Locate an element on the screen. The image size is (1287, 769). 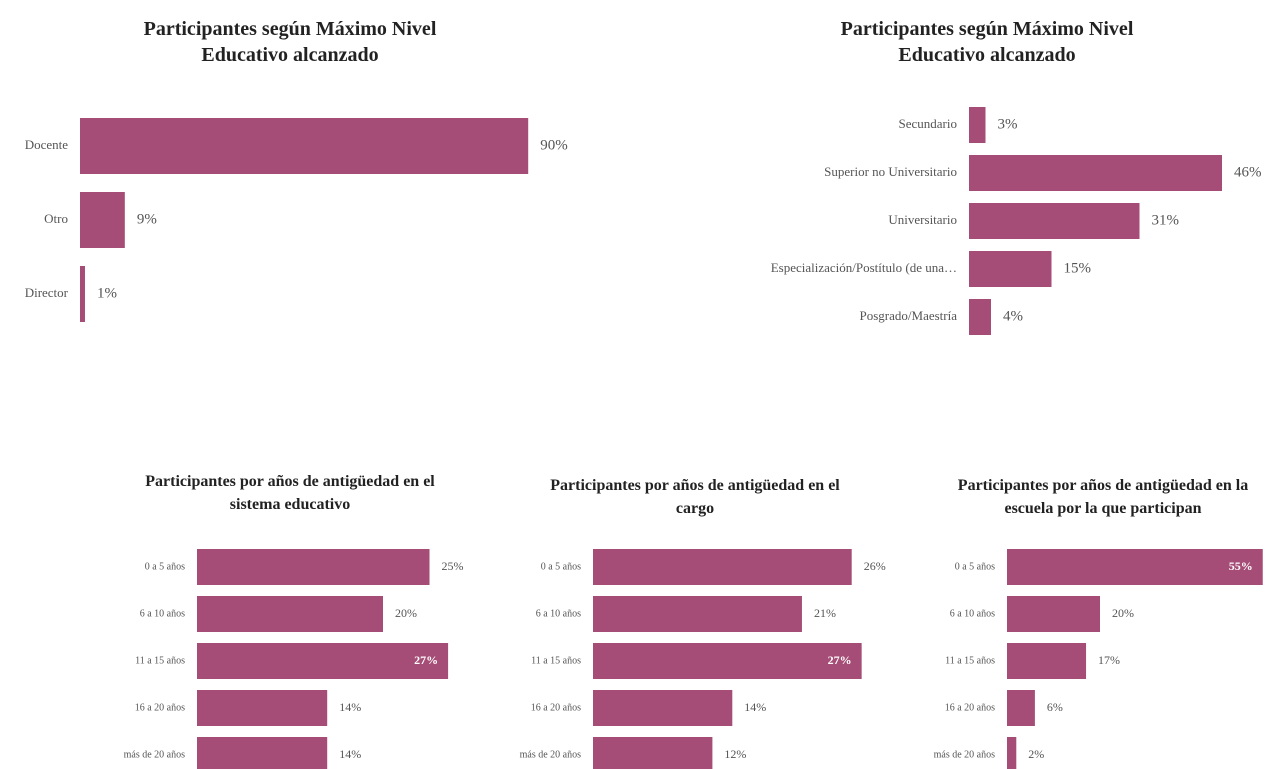
value-label: 17% is located at coordinates (1109, 660).